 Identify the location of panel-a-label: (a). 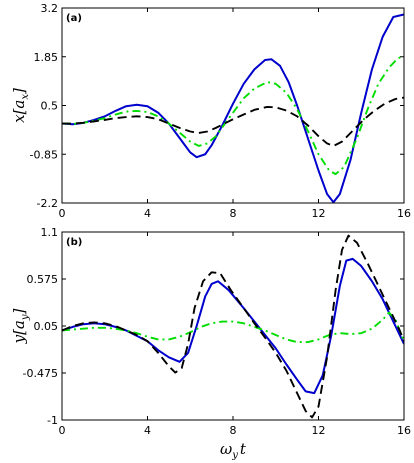
(74, 18).